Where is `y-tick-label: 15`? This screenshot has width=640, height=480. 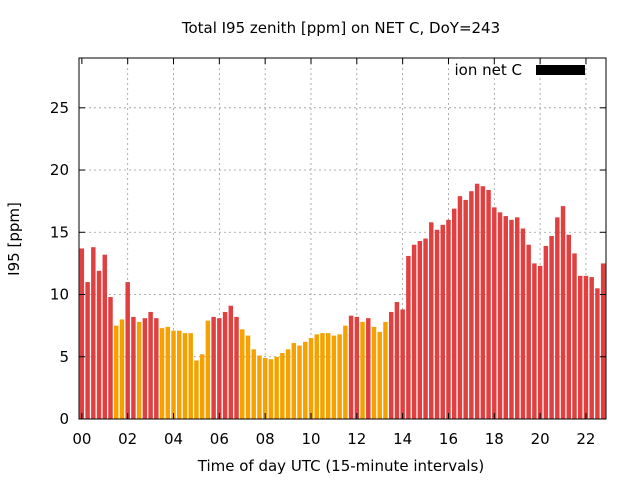 y-tick-label: 15 is located at coordinates (59, 232).